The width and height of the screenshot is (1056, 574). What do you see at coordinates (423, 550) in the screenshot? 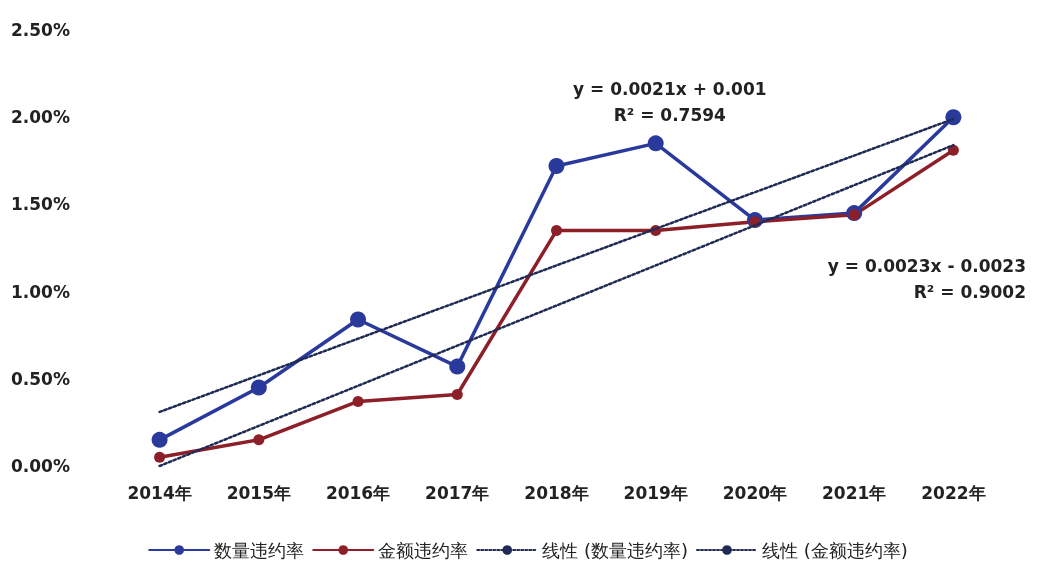
I see `legend-label: 金额违约率` at bounding box center [423, 550].